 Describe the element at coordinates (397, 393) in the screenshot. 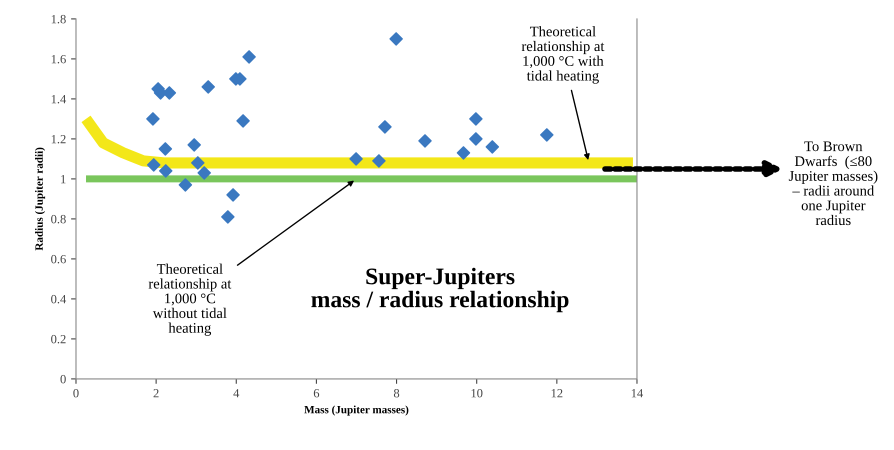

I see `x-tick-label: 8` at that location.